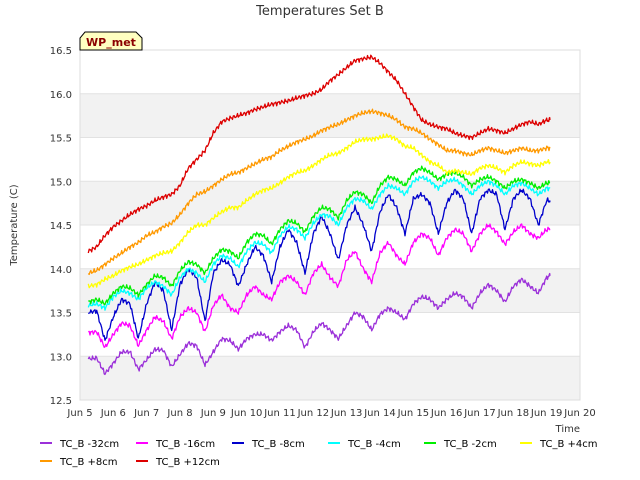 Image resolution: width=640 pixels, height=480 pixels. I want to click on x-tick-label: Jun 17, so click(479, 413).